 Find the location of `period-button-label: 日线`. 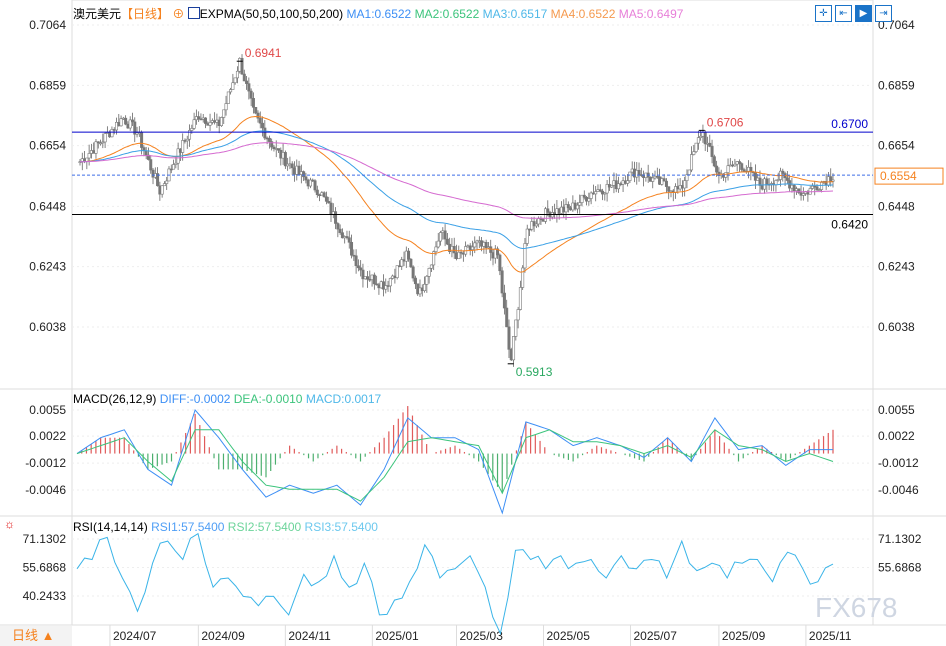

period-button-label: 日线 is located at coordinates (25, 635).